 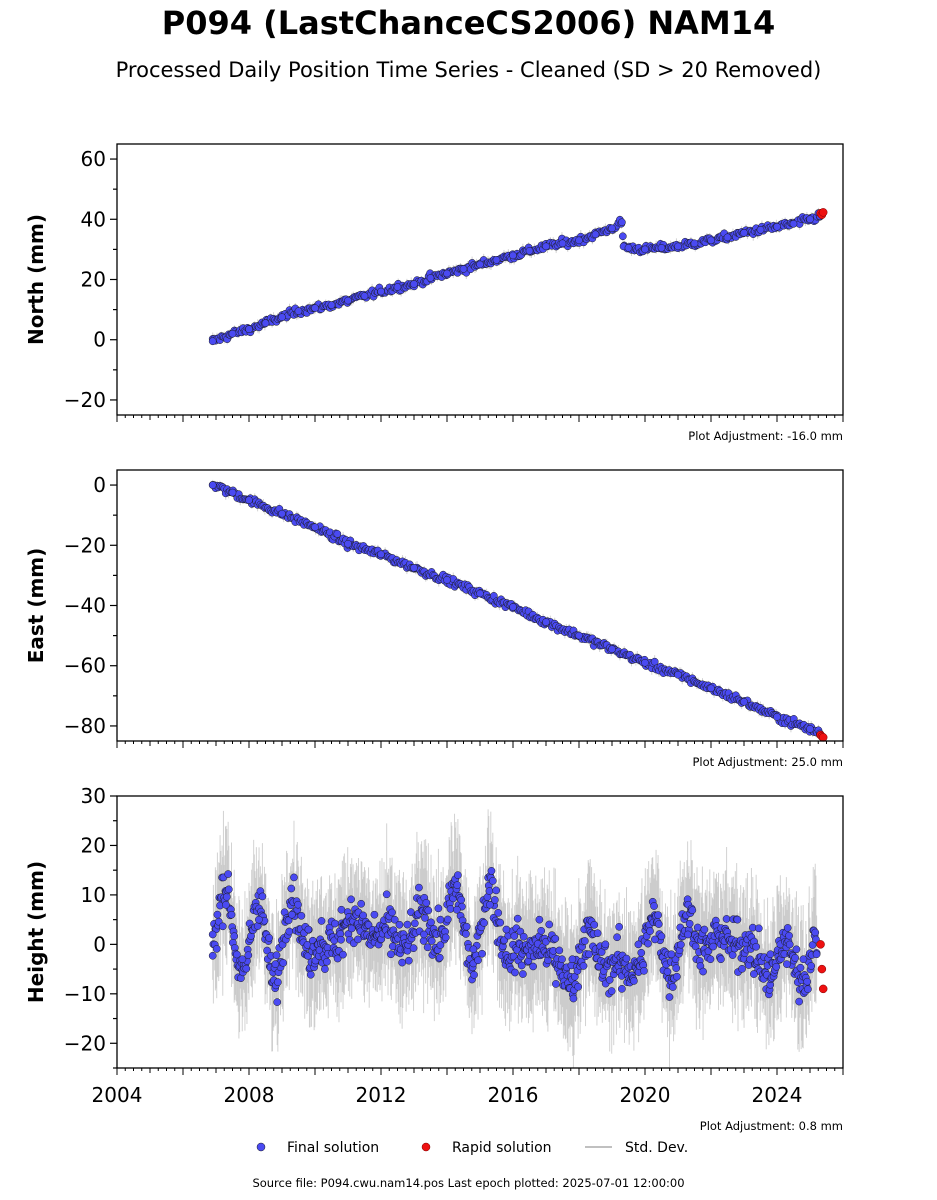 What do you see at coordinates (516, 276) in the screenshot?
I see `std-dev-bars` at bounding box center [516, 276].